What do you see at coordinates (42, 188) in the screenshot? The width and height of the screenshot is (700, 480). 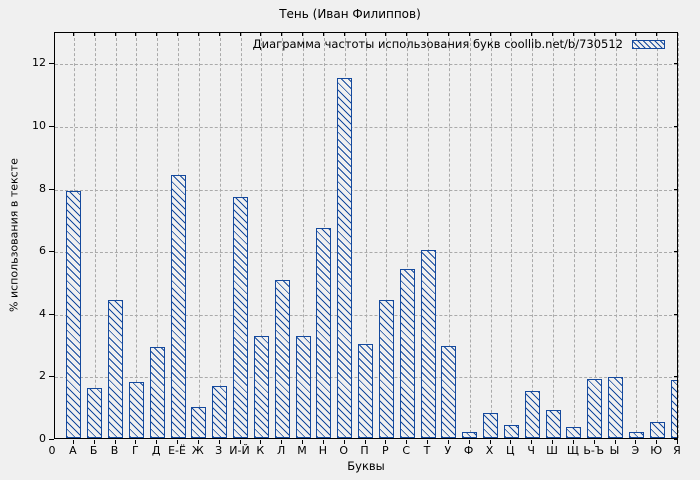 I see `y-tick-label-8: 8` at bounding box center [42, 188].